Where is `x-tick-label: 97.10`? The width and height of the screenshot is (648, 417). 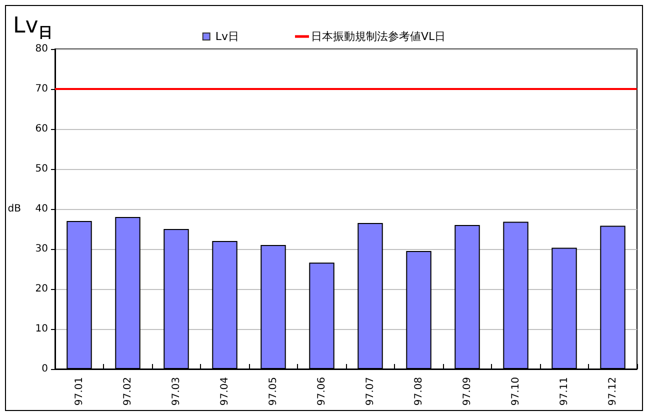
x-tick-label: 97.10 is located at coordinates (516, 391).